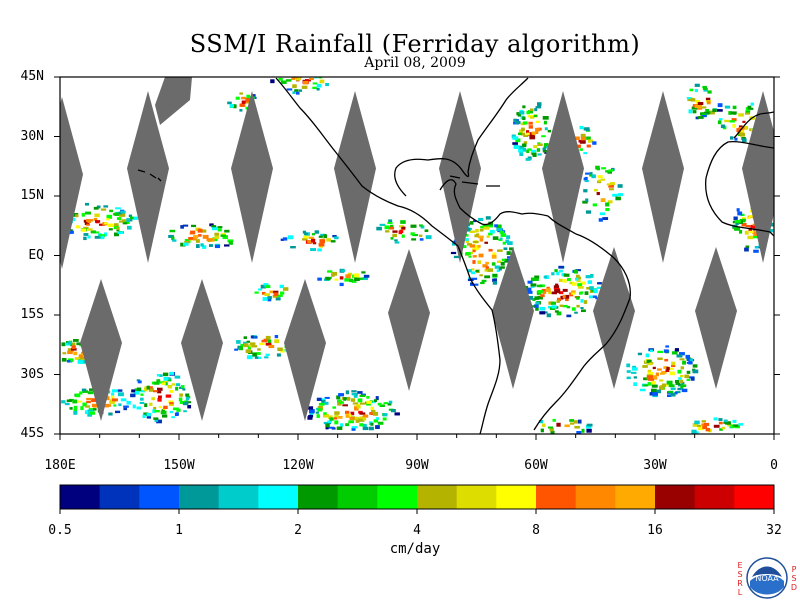 The image size is (800, 600). Describe the element at coordinates (415, 549) in the screenshot. I see `colorbar-units: cm/day` at that location.